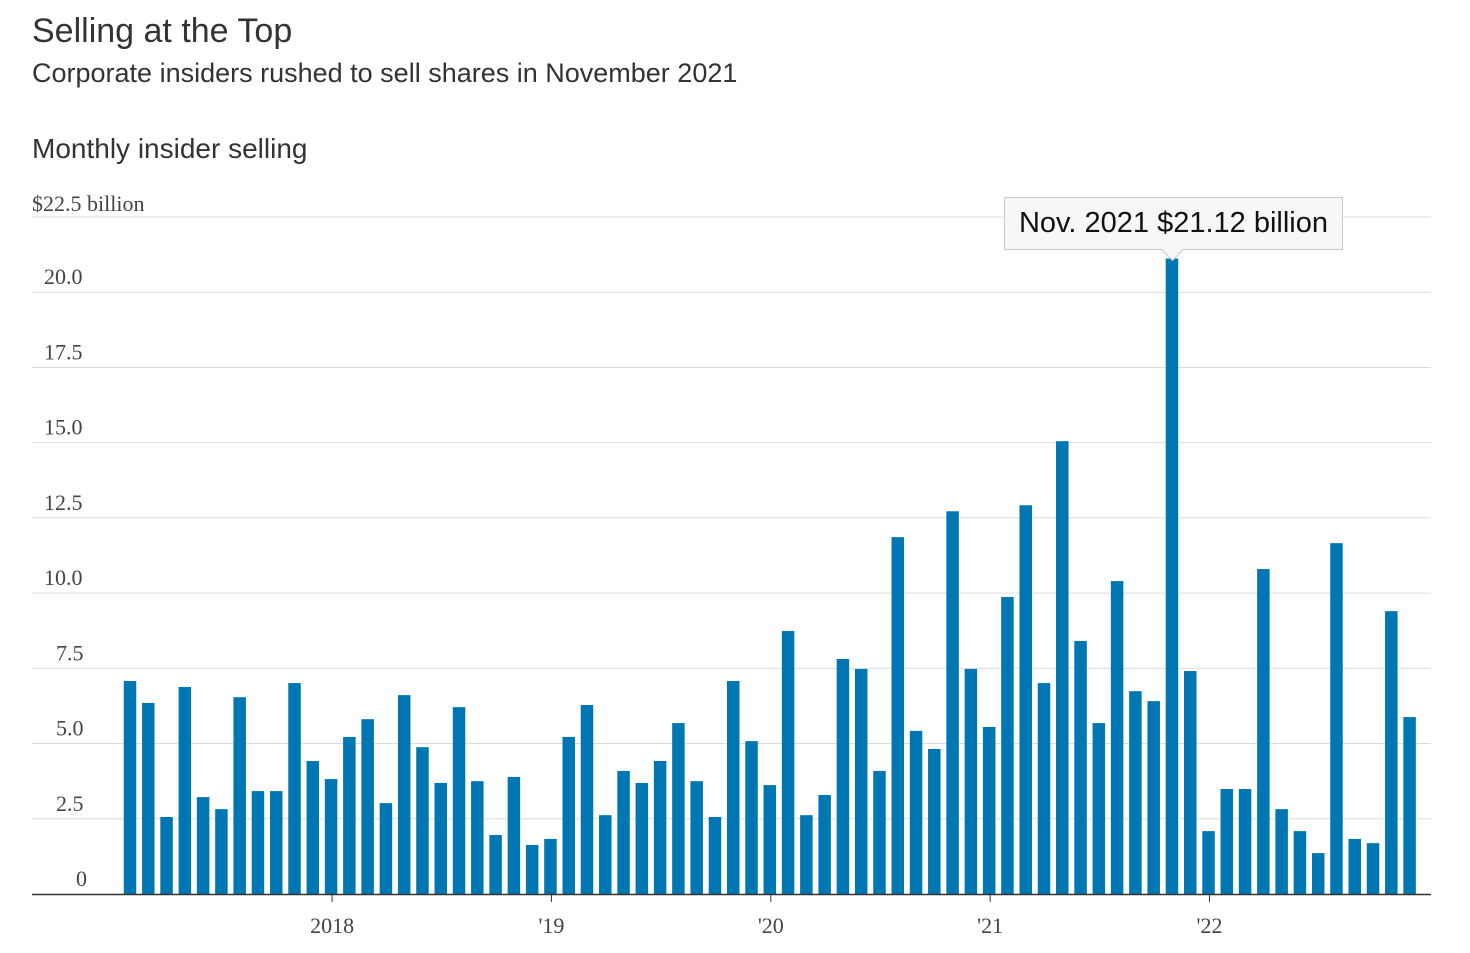 This screenshot has height=953, width=1470. Describe the element at coordinates (63, 577) in the screenshot. I see `y-tick-label: 10.0` at that location.